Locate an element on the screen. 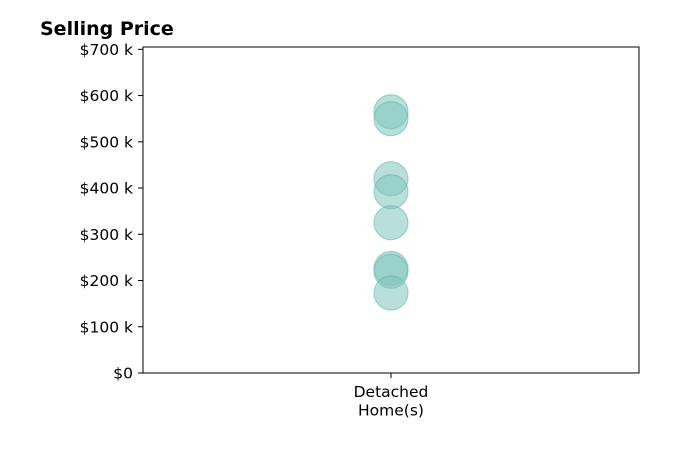 This screenshot has height=462, width=679. y-tick-label: $100 k is located at coordinates (106, 327).